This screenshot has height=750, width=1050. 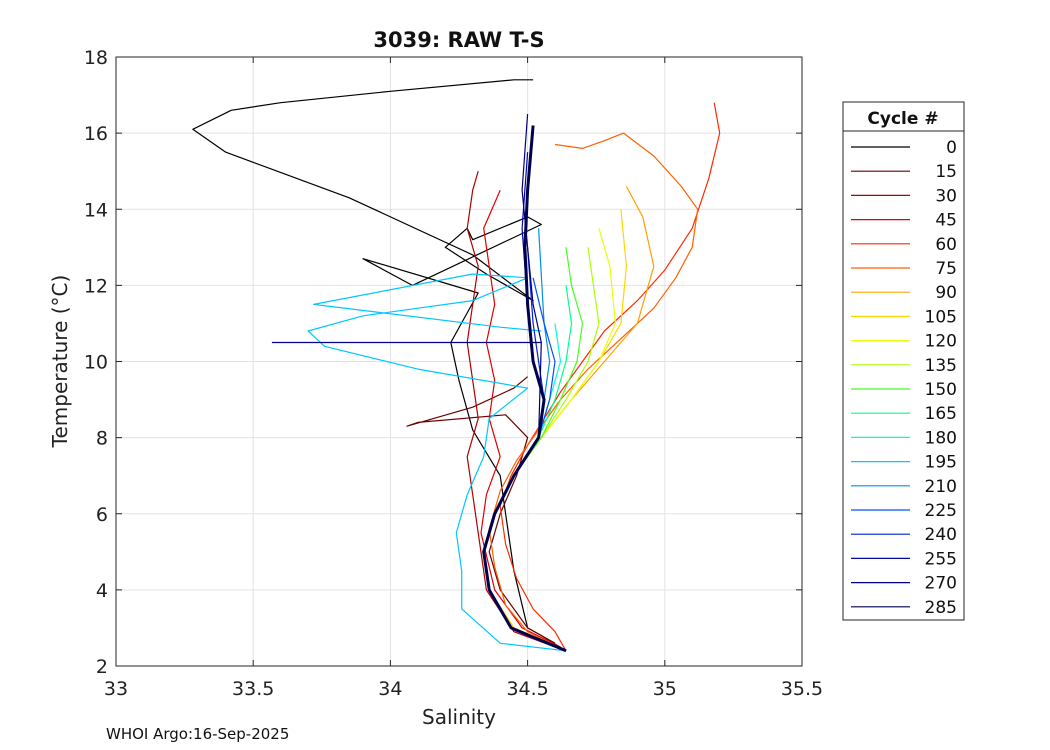 I want to click on y-tick-label: 8, so click(x=102, y=439).